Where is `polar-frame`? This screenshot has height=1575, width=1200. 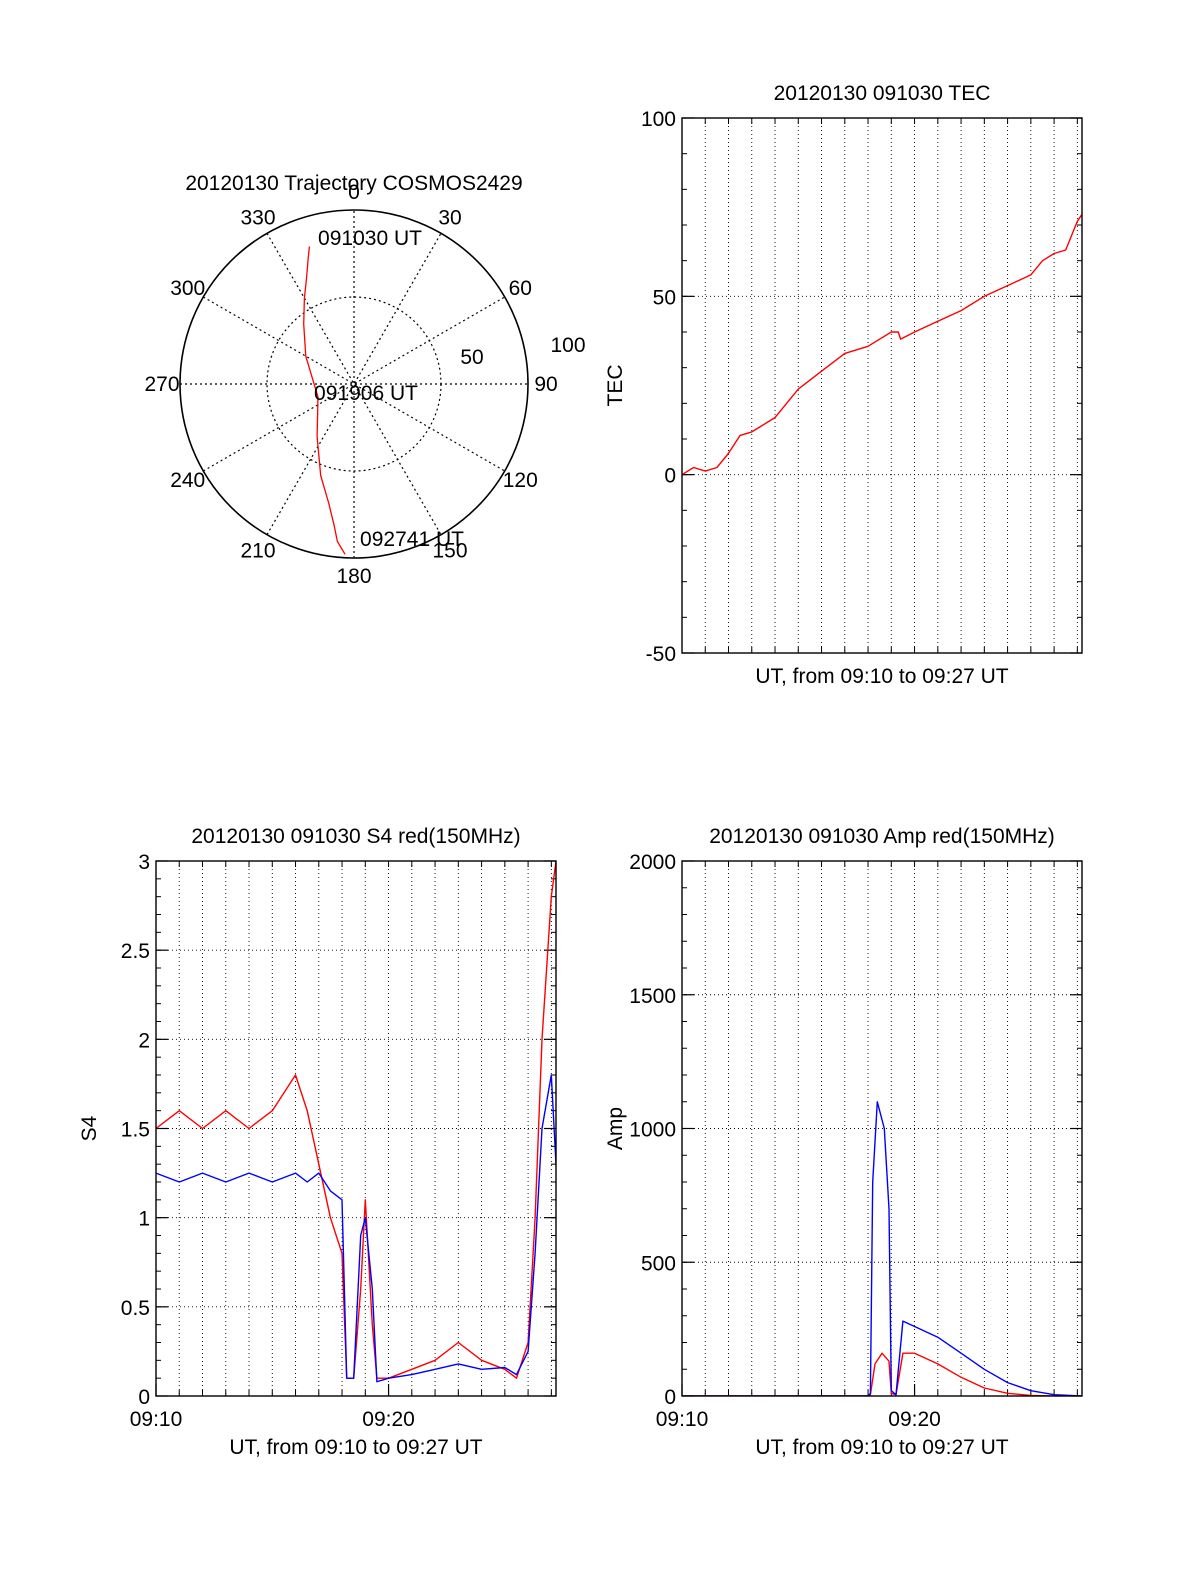
polar-frame is located at coordinates (354, 384).